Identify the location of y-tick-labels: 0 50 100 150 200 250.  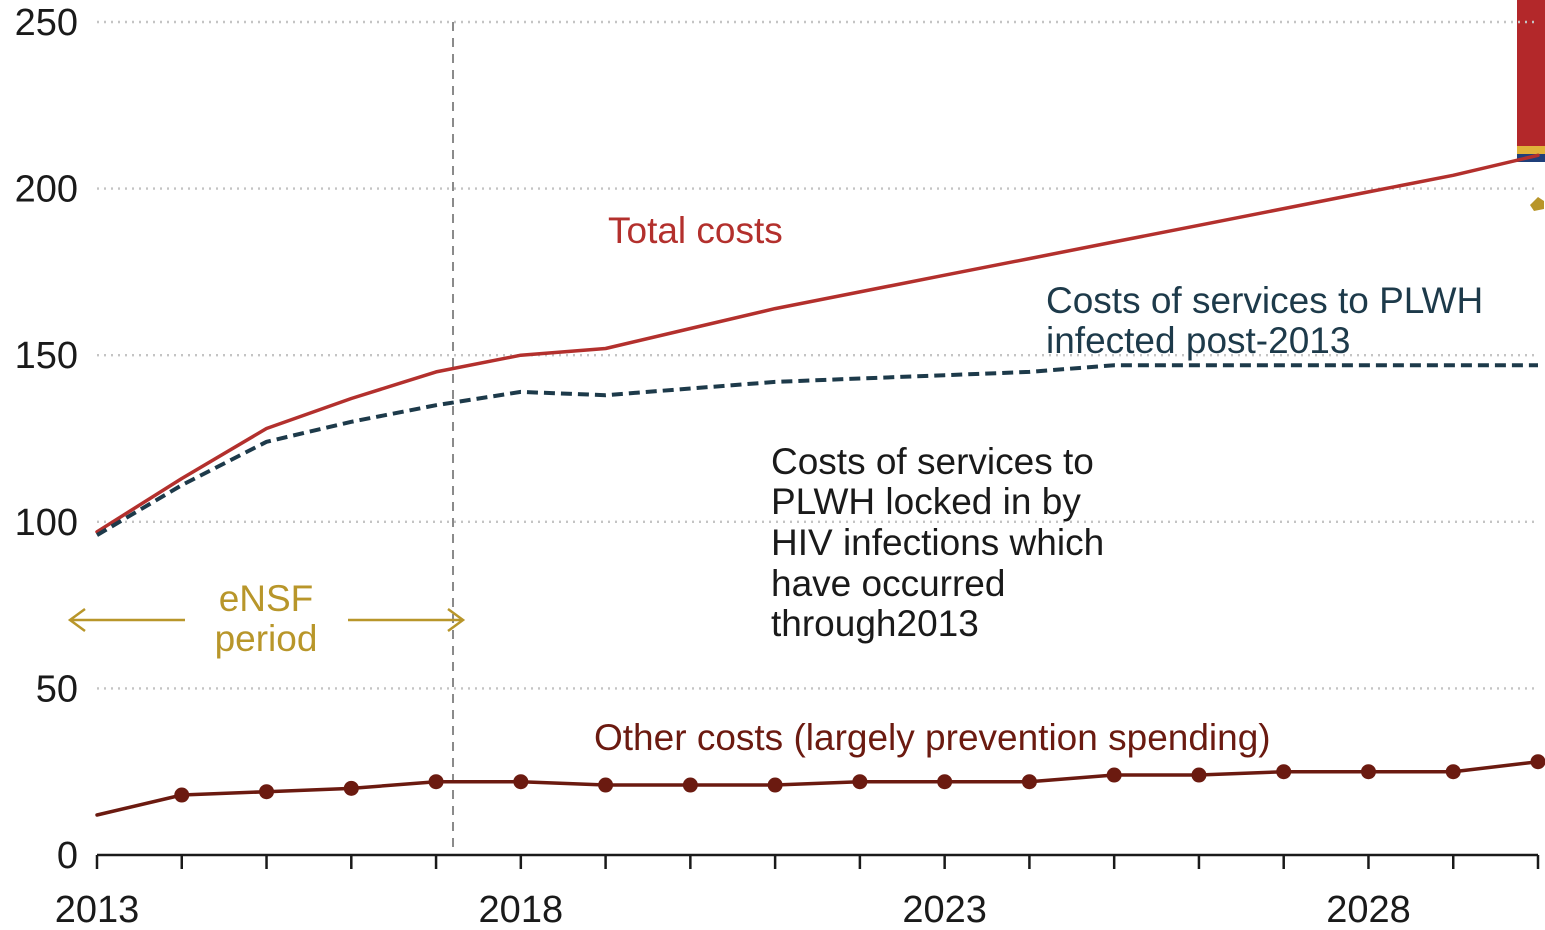
(46, 439).